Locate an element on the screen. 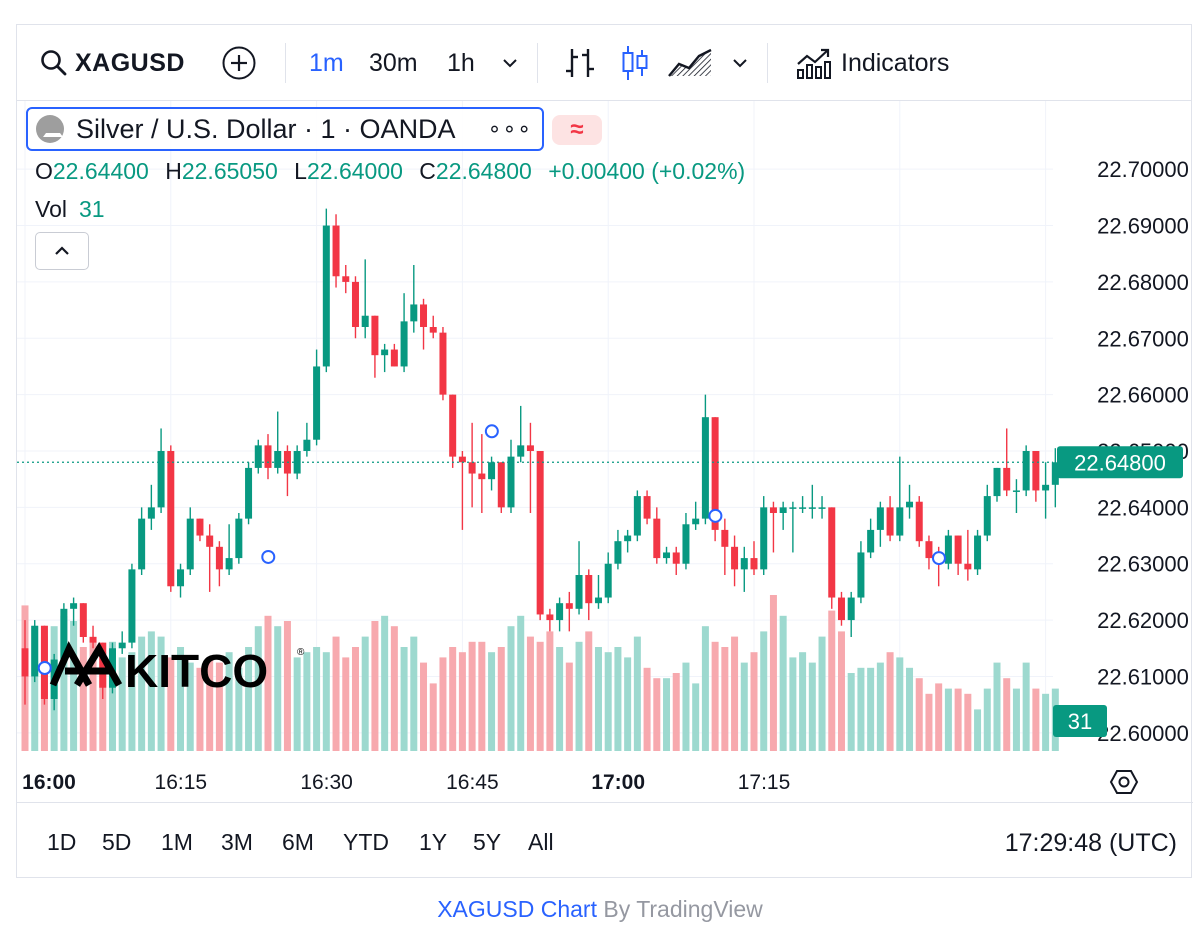 The height and width of the screenshot is (944, 1200). timeframe-1h: 1h is located at coordinates (461, 62).